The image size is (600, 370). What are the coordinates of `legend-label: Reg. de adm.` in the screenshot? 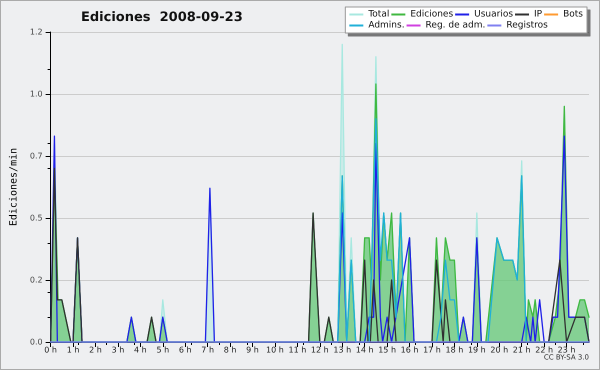 It's located at (456, 25).